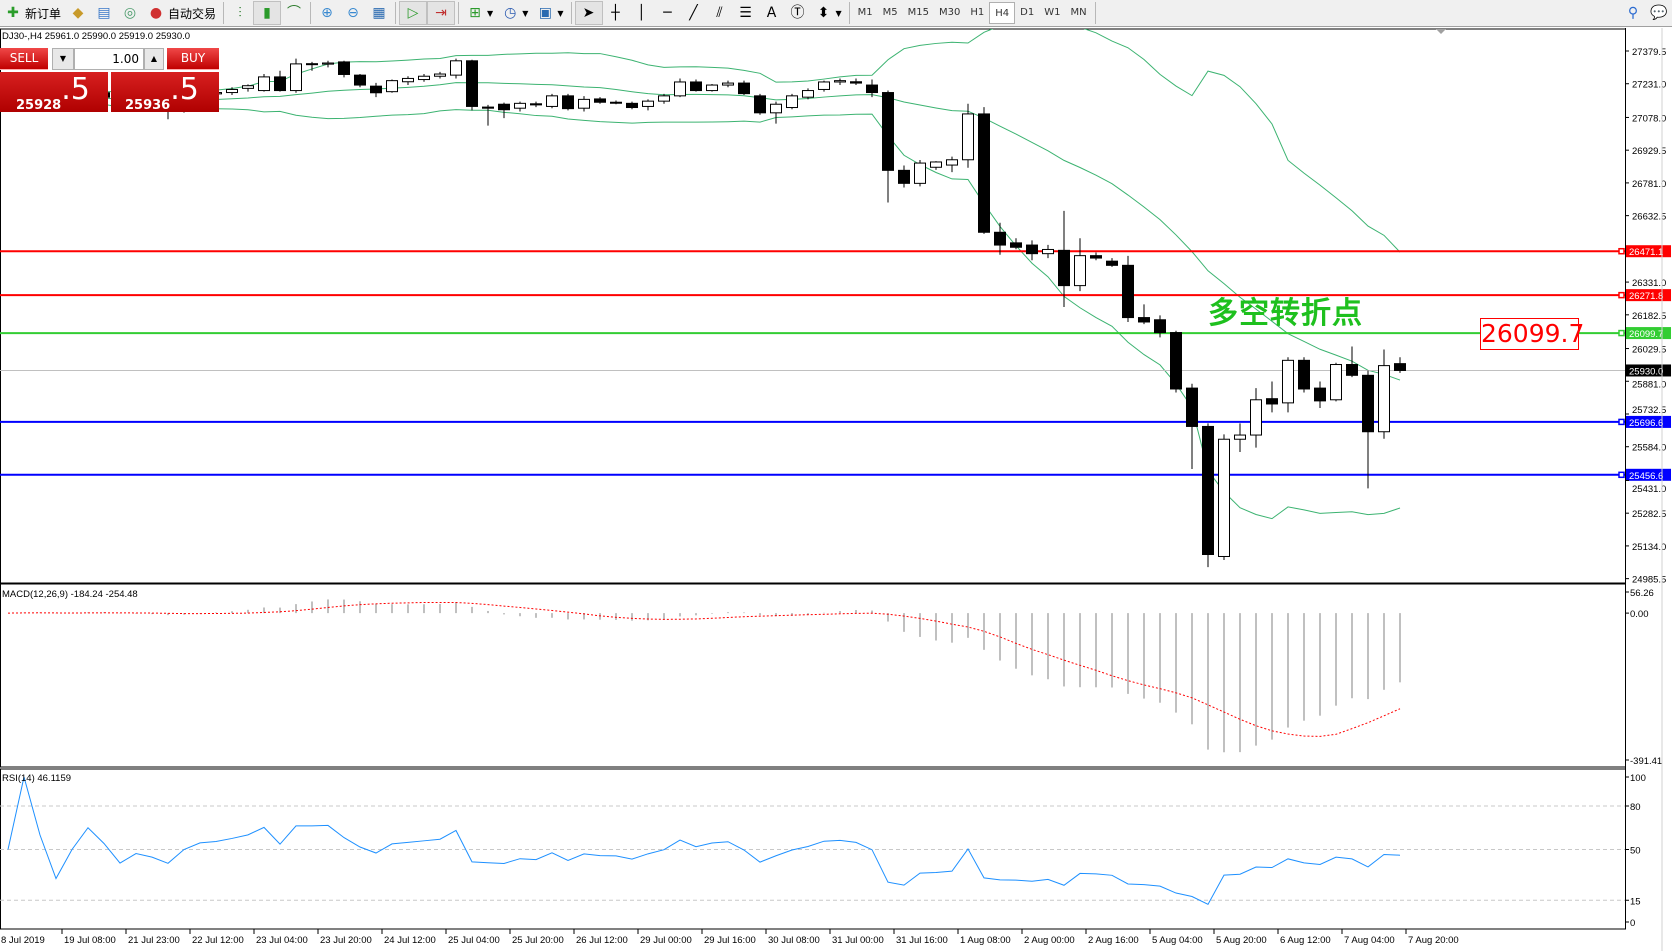 This screenshot has width=1672, height=951. What do you see at coordinates (327, 13) in the screenshot?
I see `zoom-in-button: ⊕` at bounding box center [327, 13].